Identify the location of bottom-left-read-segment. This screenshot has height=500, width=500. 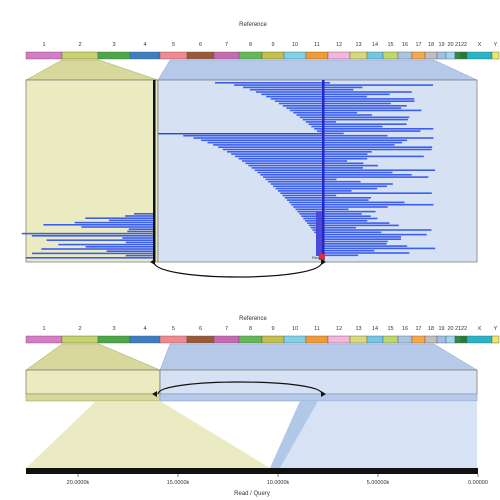
(93, 397).